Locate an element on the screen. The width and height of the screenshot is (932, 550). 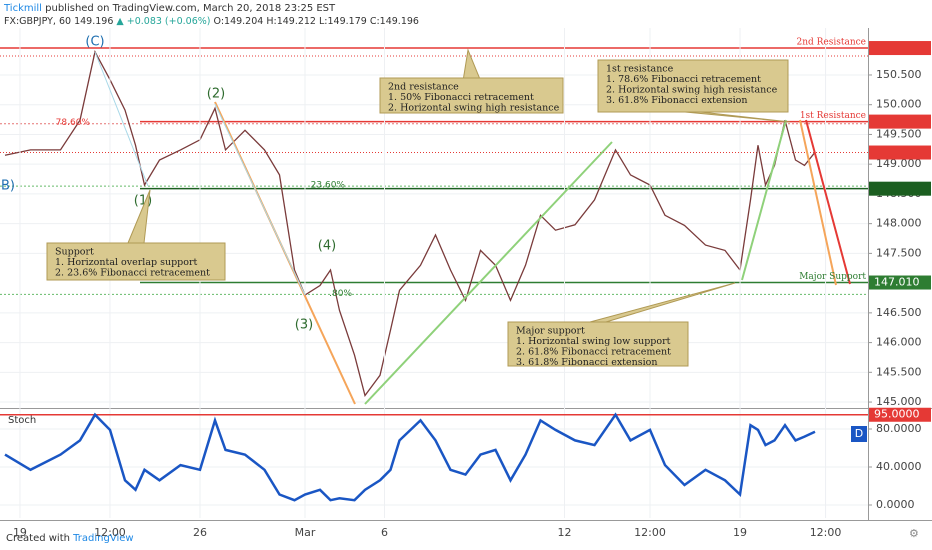
callout-text: 2nd resistance is located at coordinates (423, 87).